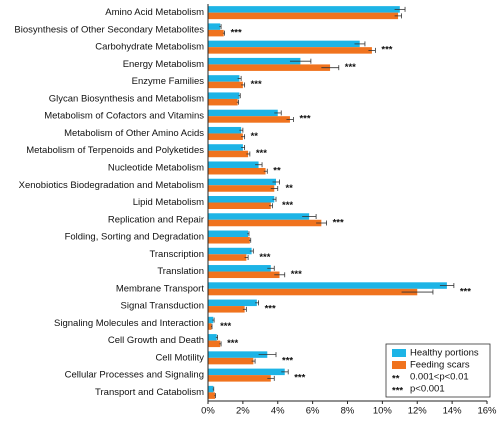 The width and height of the screenshot is (500, 421). I want to click on y-tick-label: Signal Transduction, so click(162, 306).